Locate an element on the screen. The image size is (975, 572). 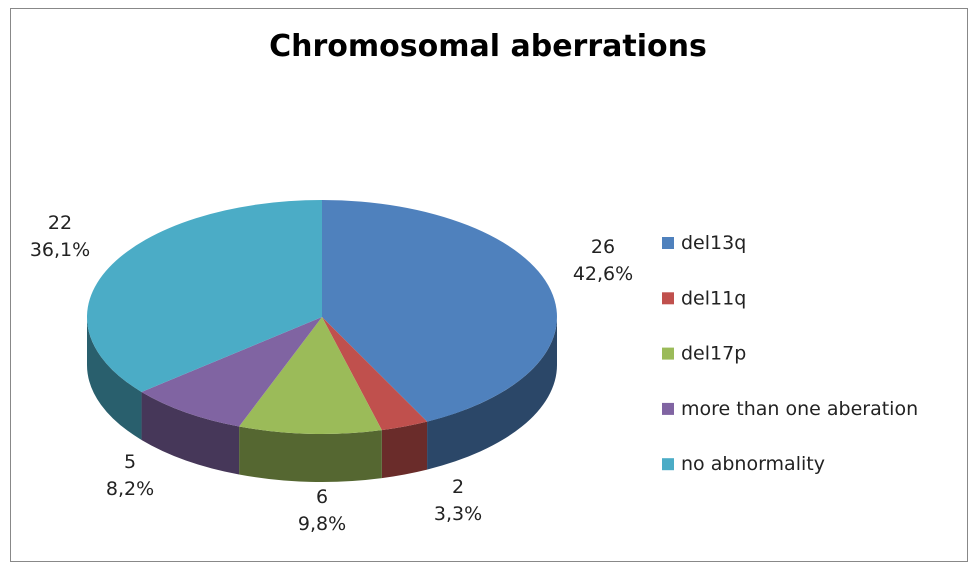
legend-label: del11q is located at coordinates (713, 298).